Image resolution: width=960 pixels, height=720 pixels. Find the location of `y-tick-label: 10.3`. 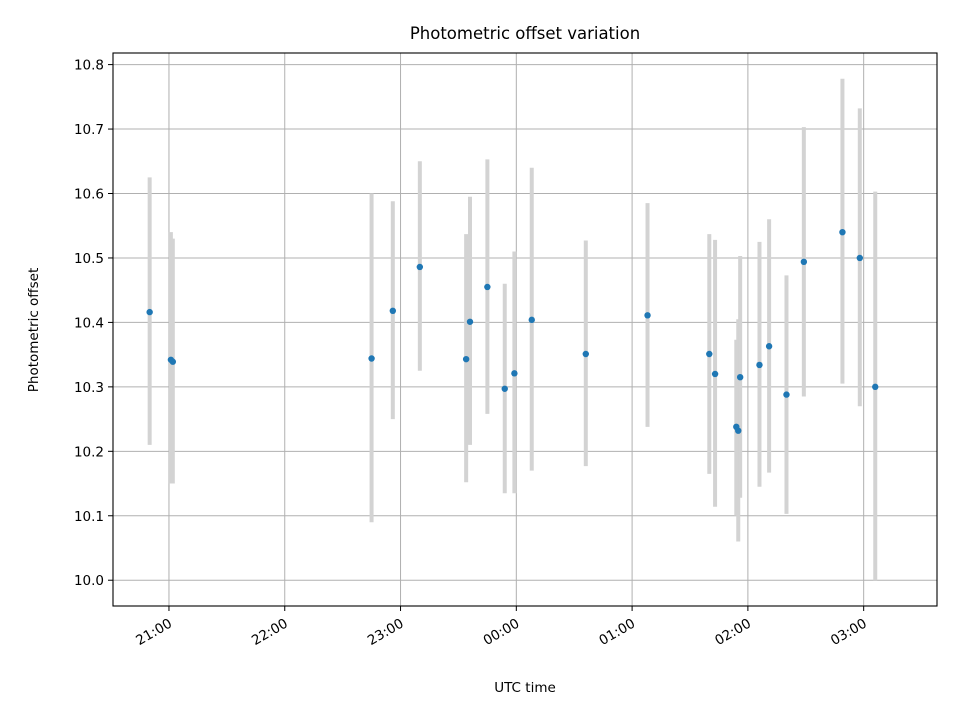

y-tick-label: 10.3 is located at coordinates (89, 388).